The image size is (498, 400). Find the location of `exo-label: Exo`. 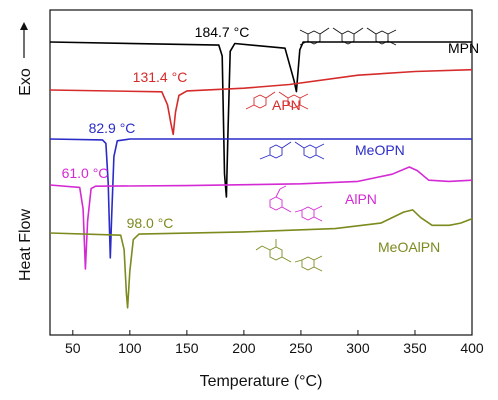

exo-label: Exo is located at coordinates (25, 82).